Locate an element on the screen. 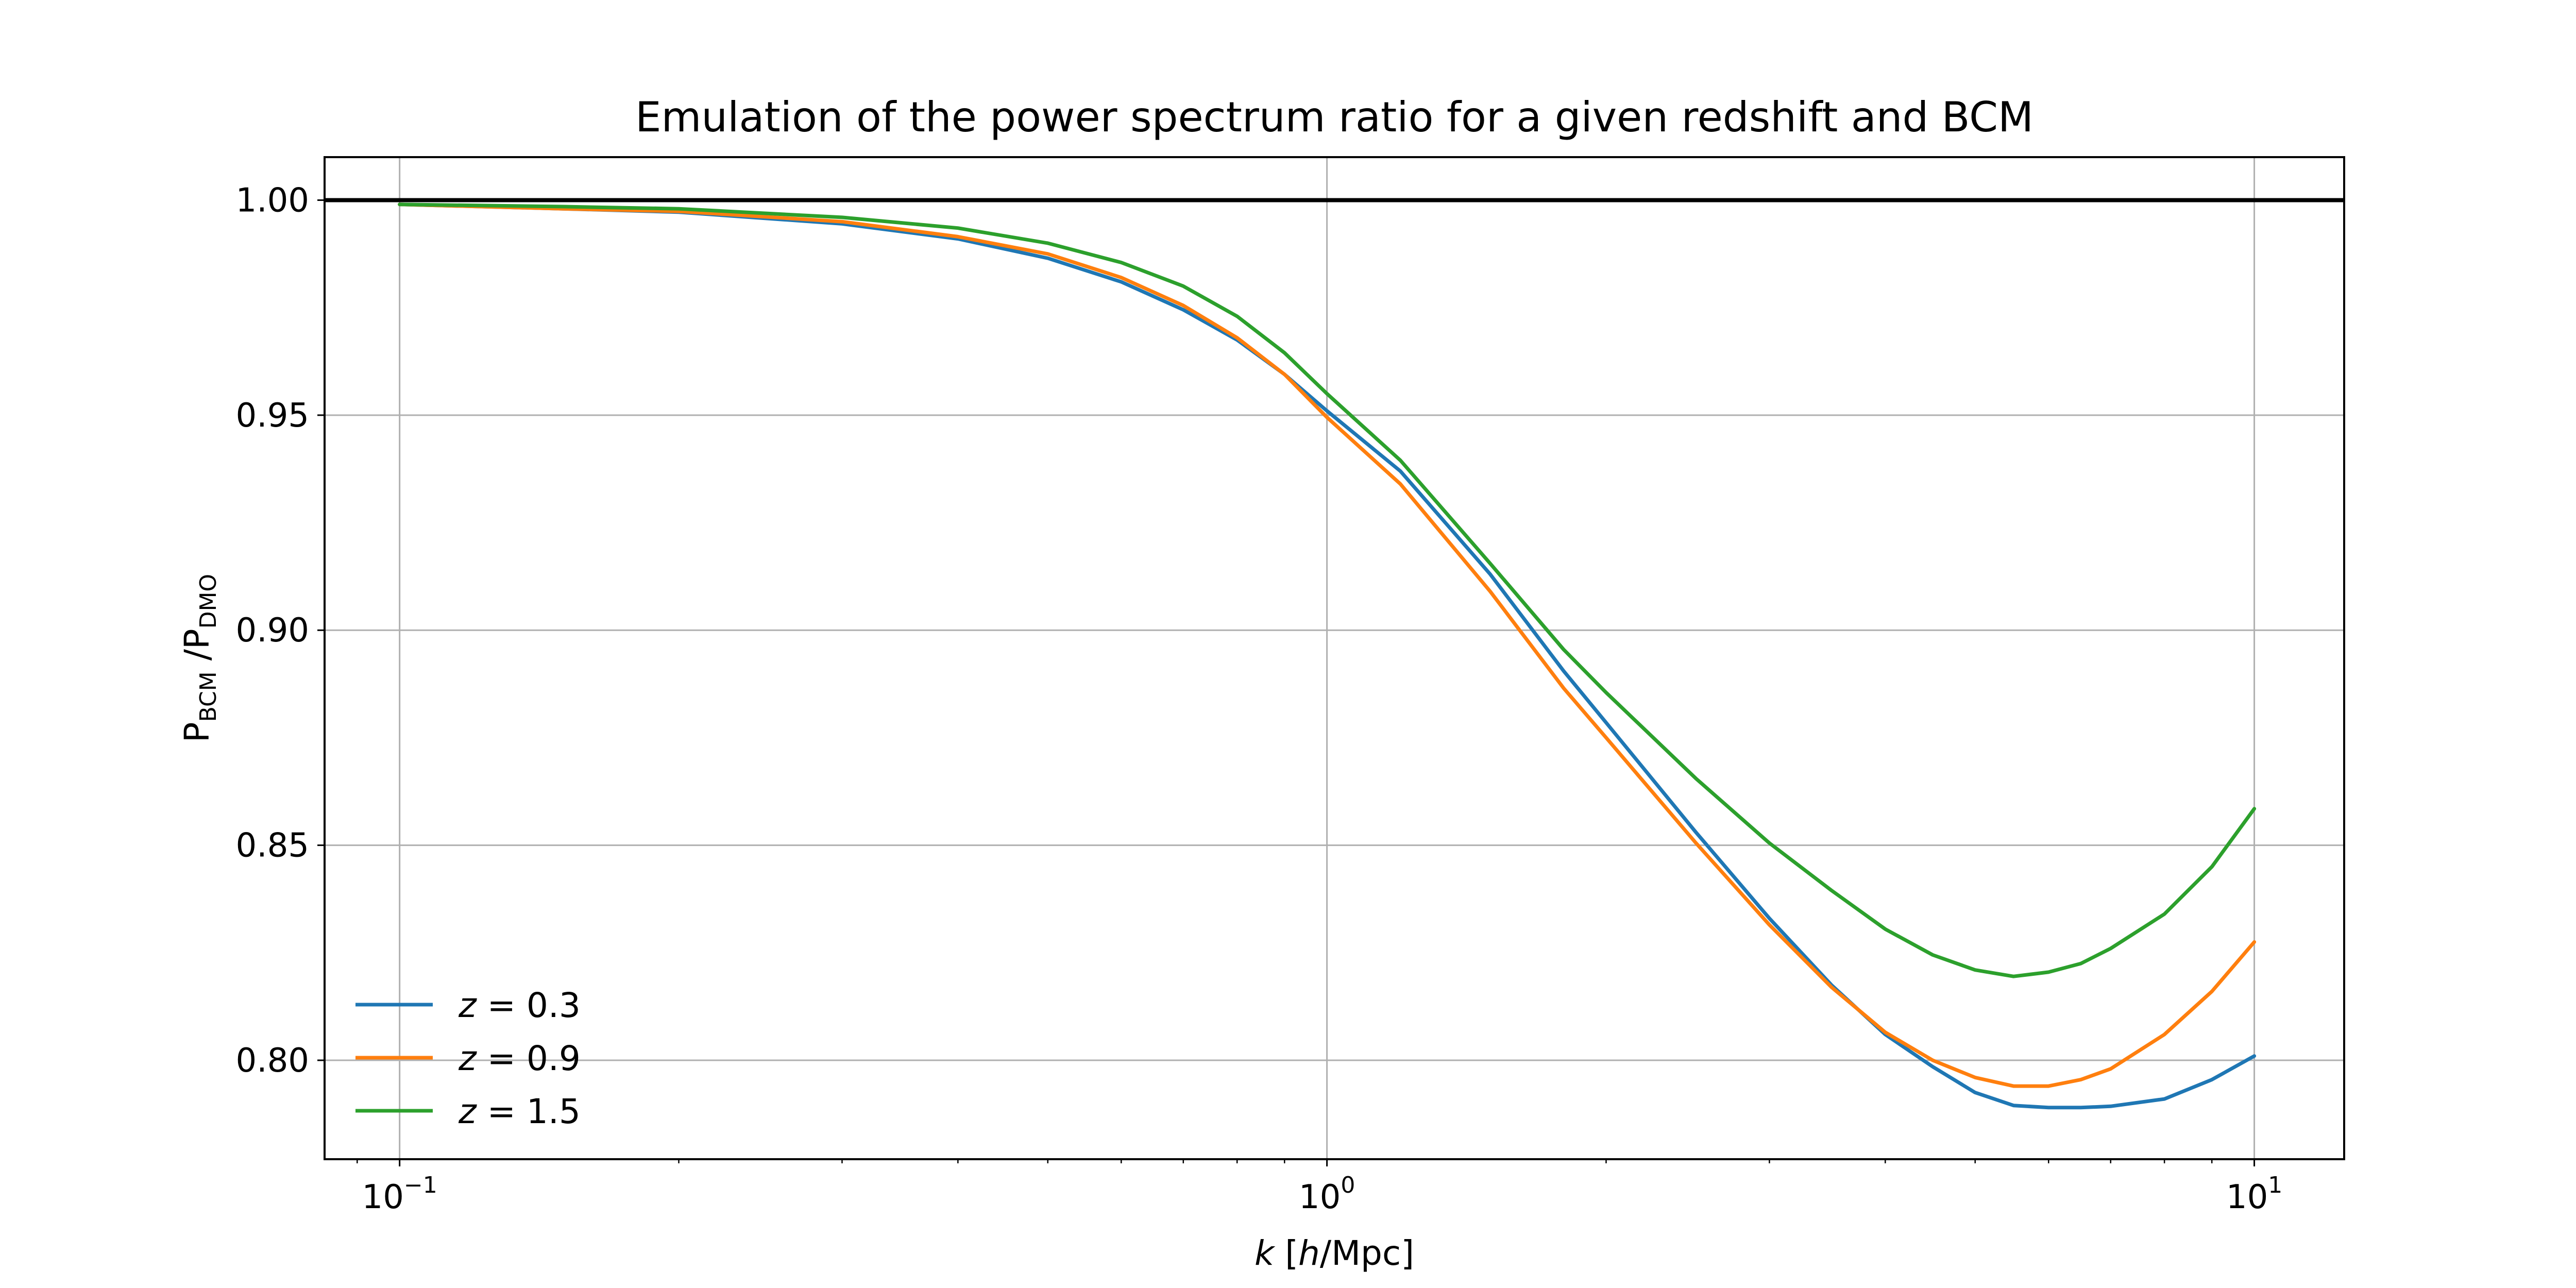 The width and height of the screenshot is (2576, 1288). legend-label: z = 0.9 is located at coordinates (519, 1058).